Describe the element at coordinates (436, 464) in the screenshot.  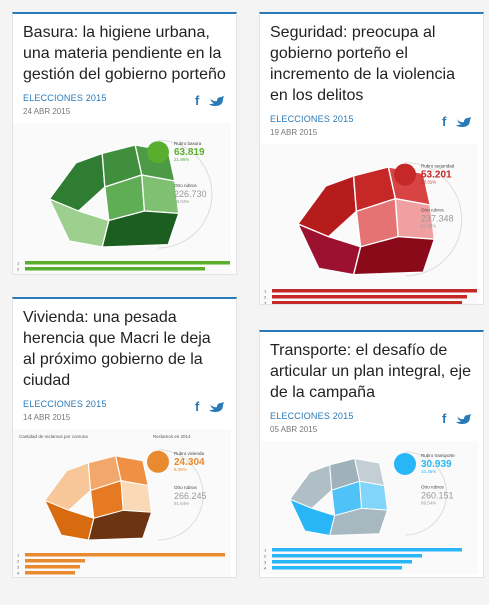
I see `highlight-value: 30.939` at that location.